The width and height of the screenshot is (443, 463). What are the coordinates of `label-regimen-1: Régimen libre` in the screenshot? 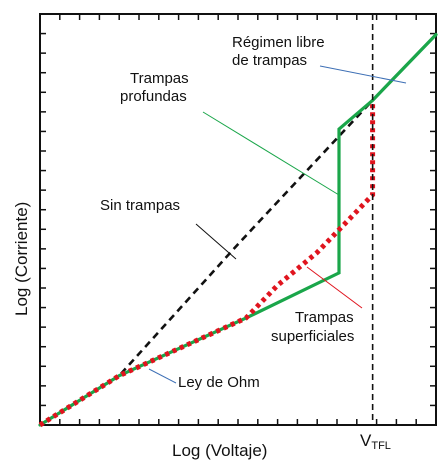 It's located at (278, 42).